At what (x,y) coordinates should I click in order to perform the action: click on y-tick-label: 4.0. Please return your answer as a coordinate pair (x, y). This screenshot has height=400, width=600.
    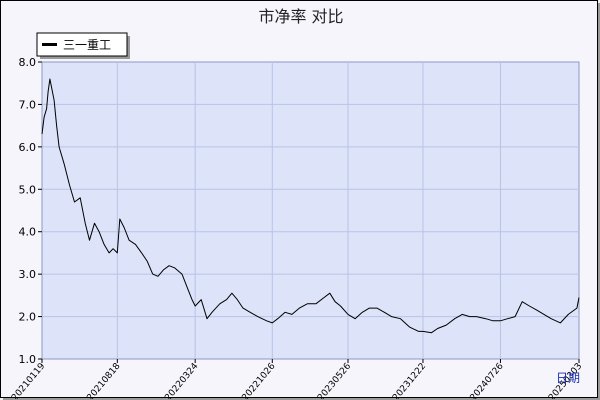
    Looking at the image, I should click on (28, 232).